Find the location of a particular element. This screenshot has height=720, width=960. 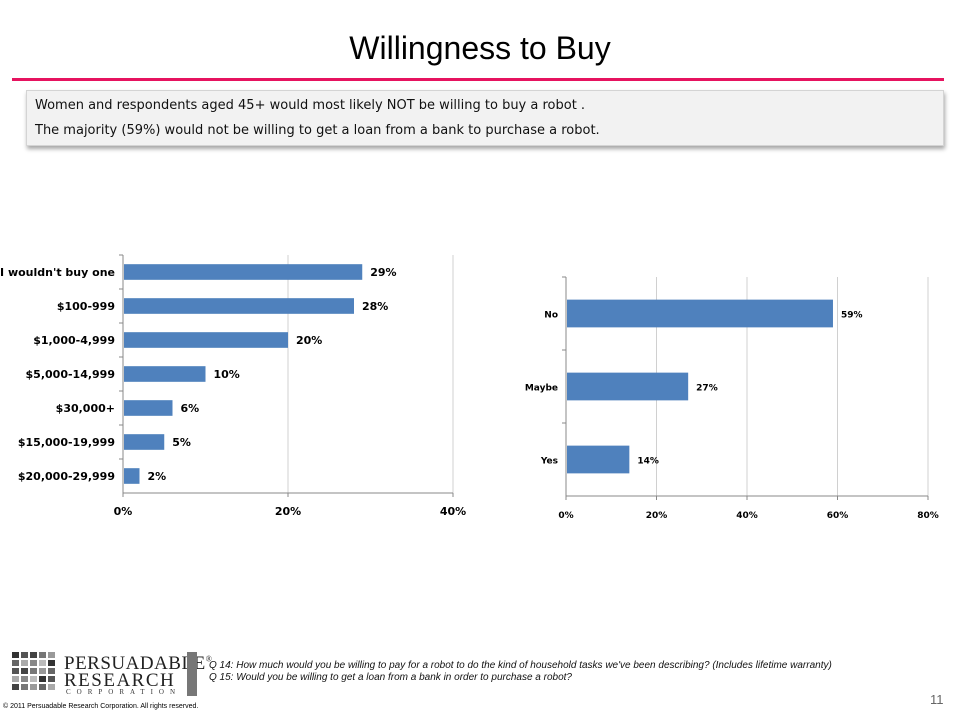

loan-x-tick-label: 60% is located at coordinates (838, 516).